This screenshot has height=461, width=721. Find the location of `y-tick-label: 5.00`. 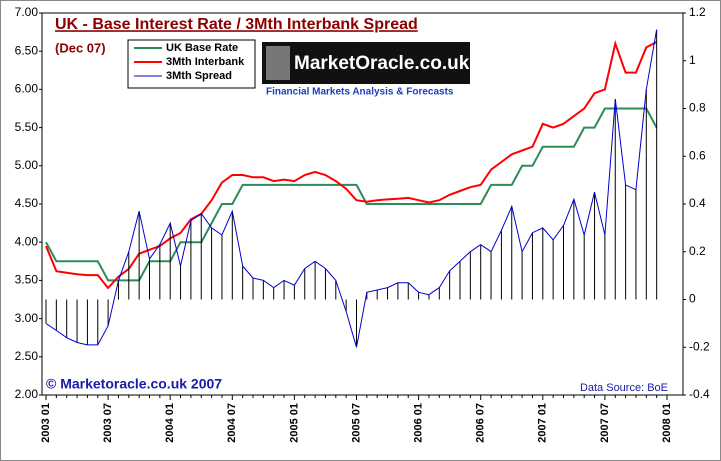

y-tick-label: 5.00 is located at coordinates (27, 165).